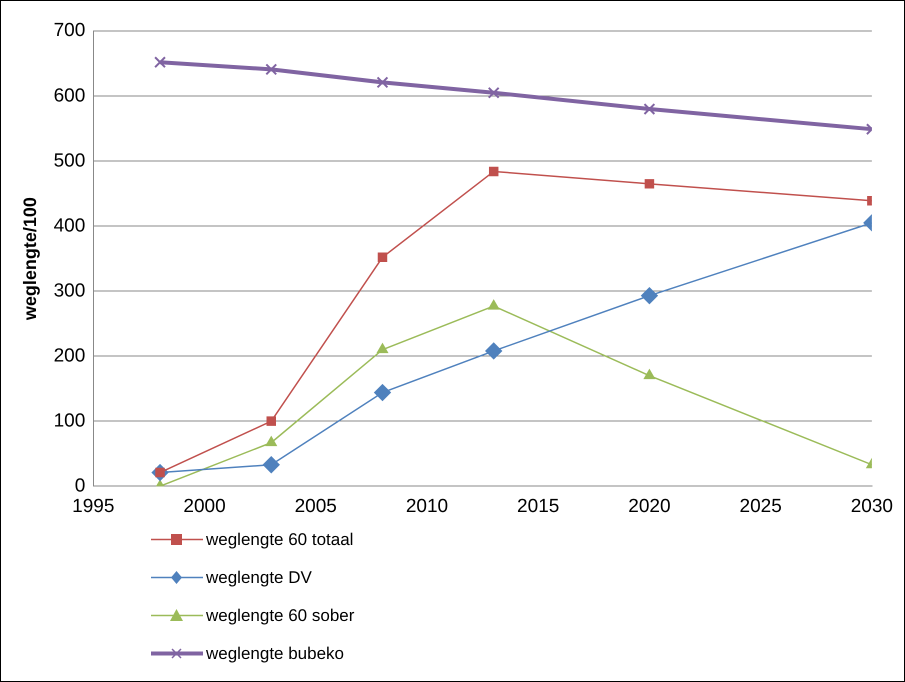 This screenshot has height=682, width=905. Describe the element at coordinates (761, 506) in the screenshot. I see `x-tick-label: 2025` at that location.